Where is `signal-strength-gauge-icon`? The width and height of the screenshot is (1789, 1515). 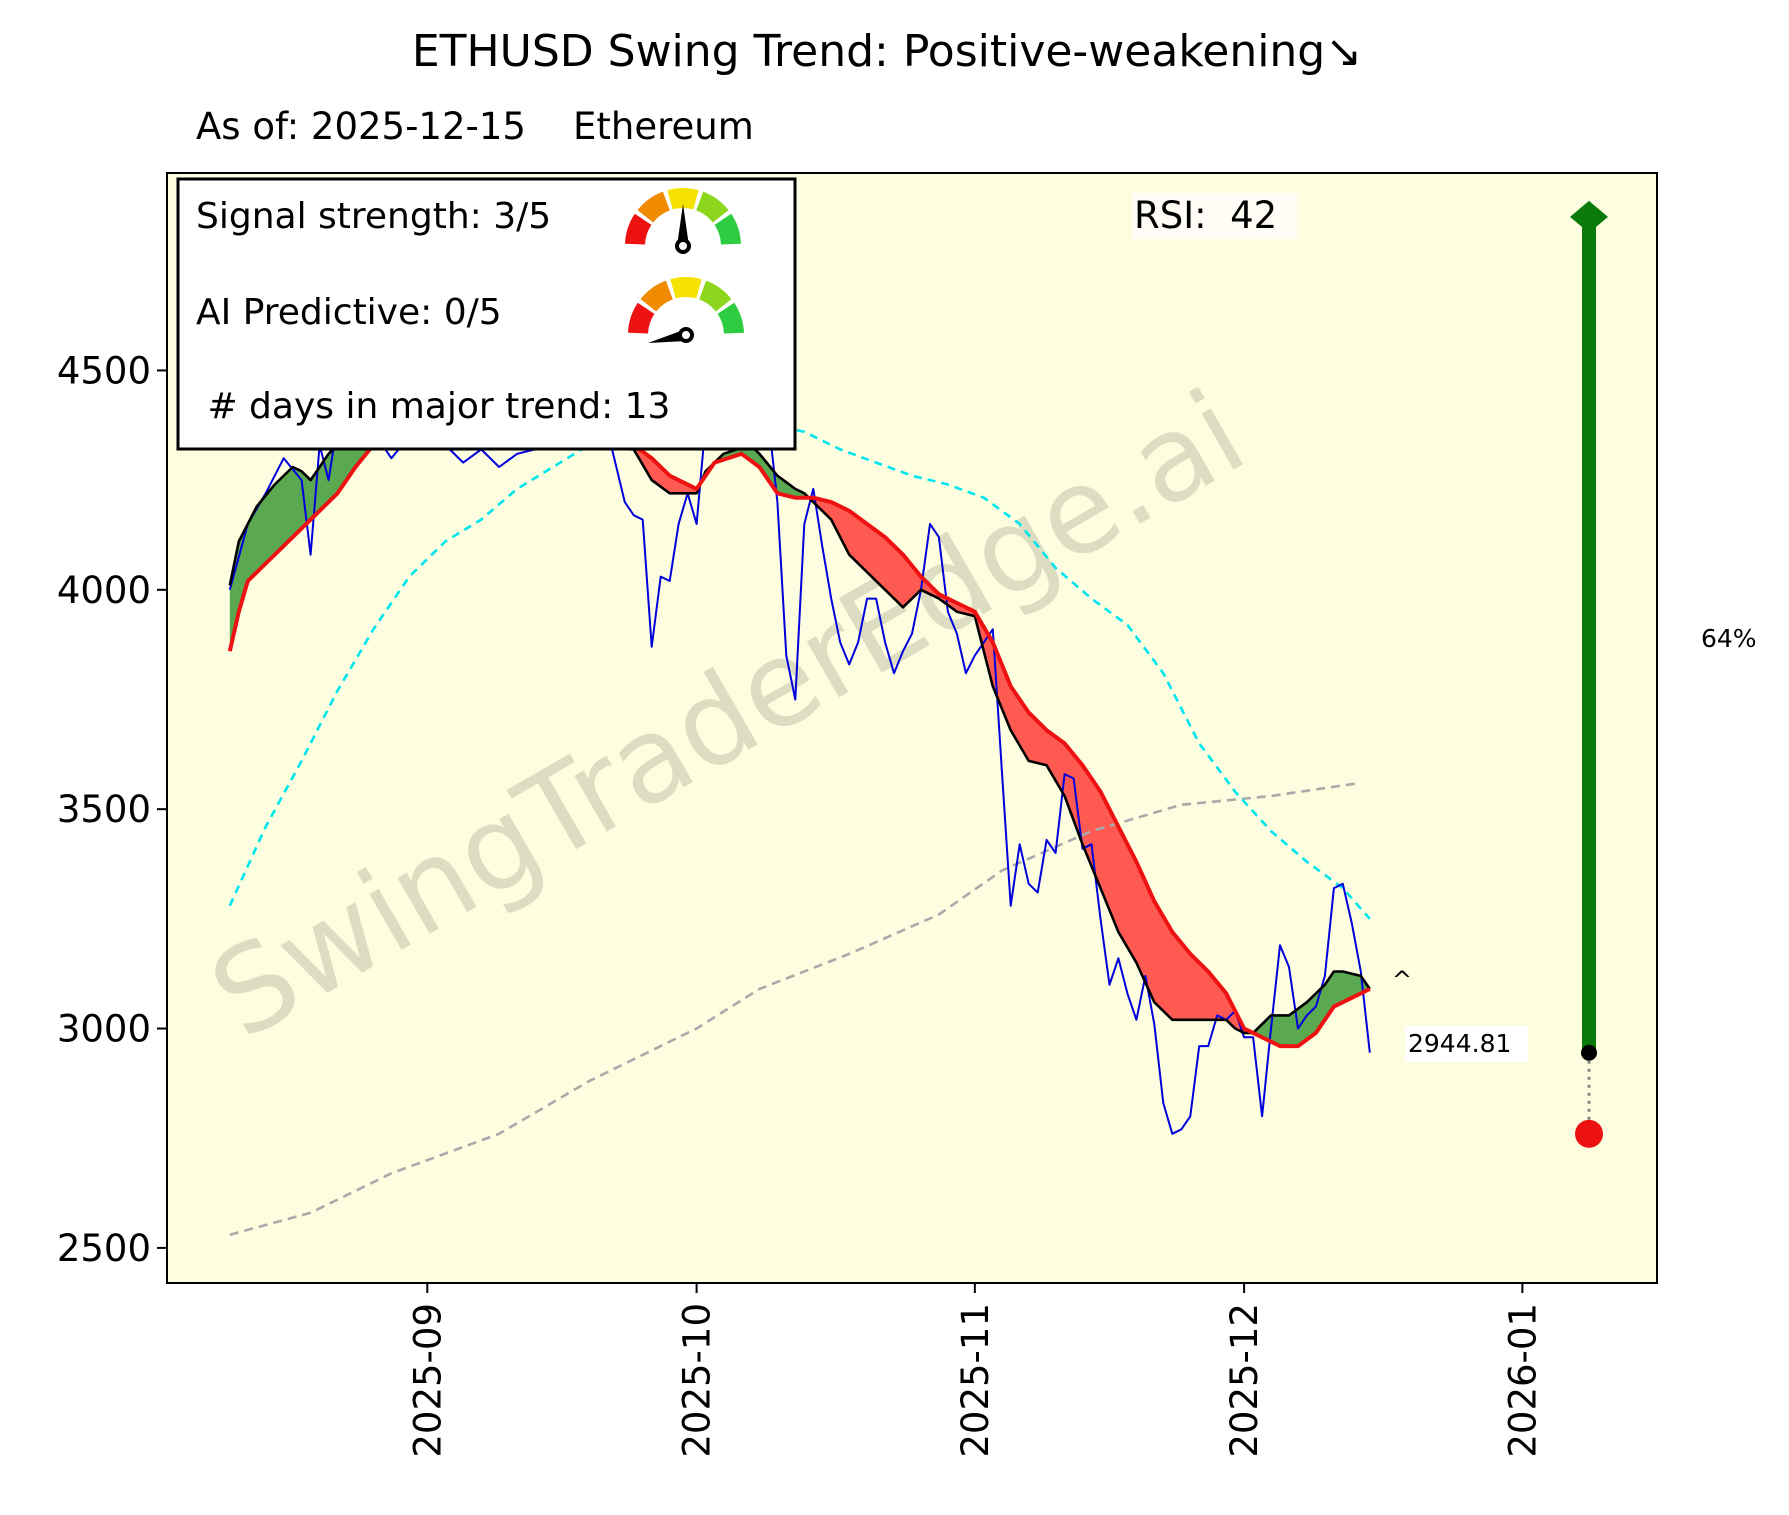 signal-strength-gauge-icon is located at coordinates (683, 221).